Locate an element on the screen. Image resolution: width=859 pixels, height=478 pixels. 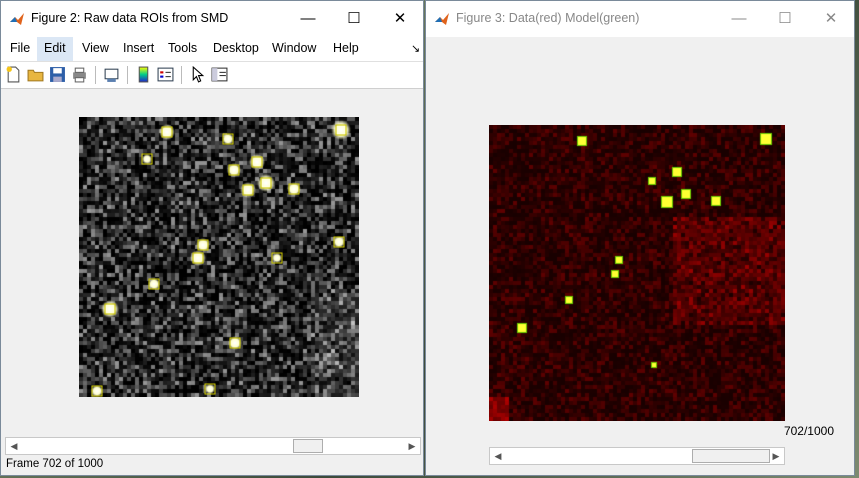
toolbar is located at coordinates (212, 75).